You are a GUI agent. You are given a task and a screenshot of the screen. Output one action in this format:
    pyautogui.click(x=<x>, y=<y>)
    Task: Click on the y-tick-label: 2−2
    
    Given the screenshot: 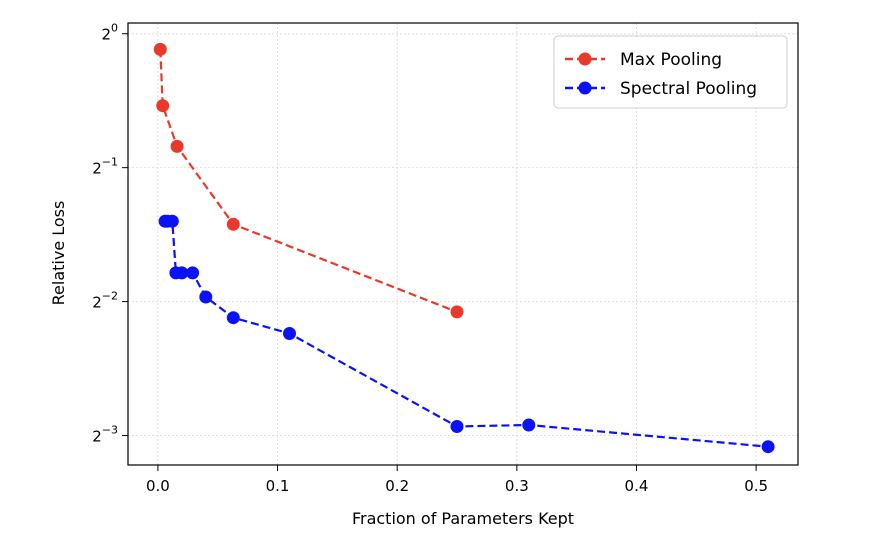 What is the action you would take?
    pyautogui.click(x=105, y=301)
    